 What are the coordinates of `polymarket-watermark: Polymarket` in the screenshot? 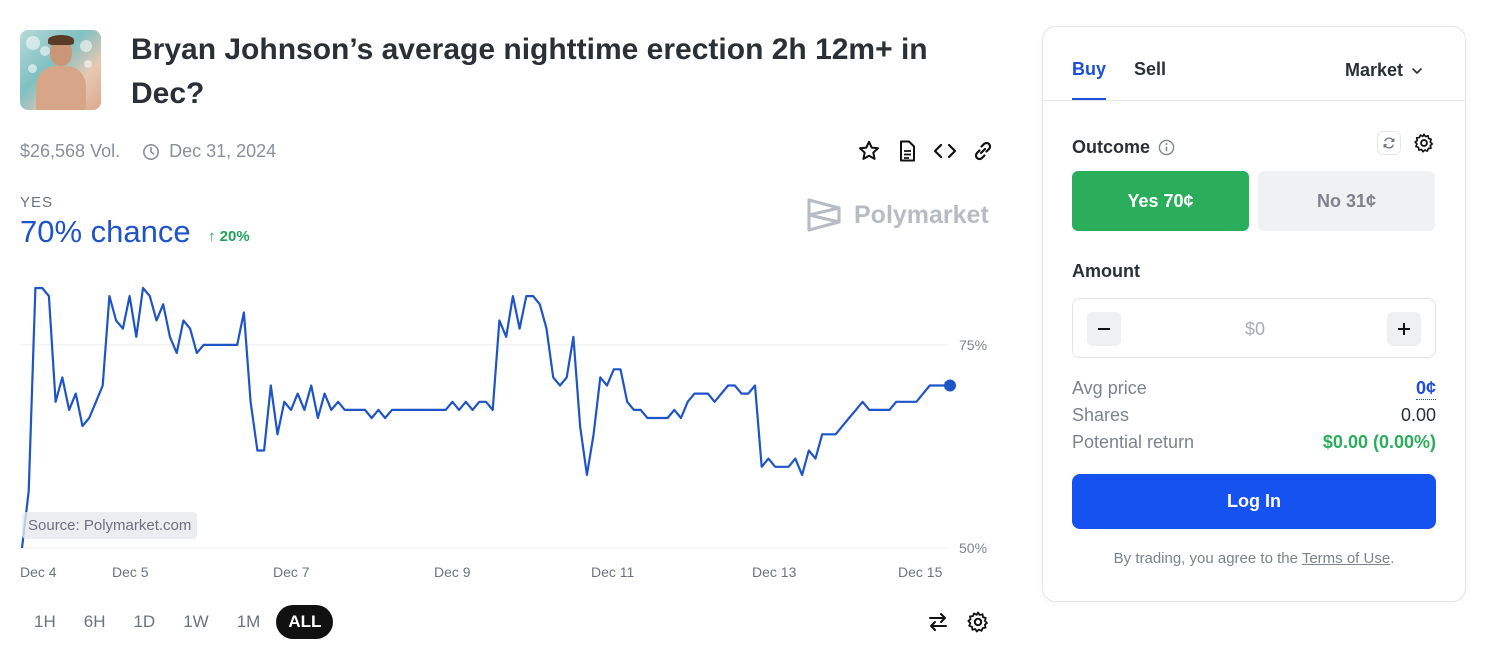 It's located at (897, 215).